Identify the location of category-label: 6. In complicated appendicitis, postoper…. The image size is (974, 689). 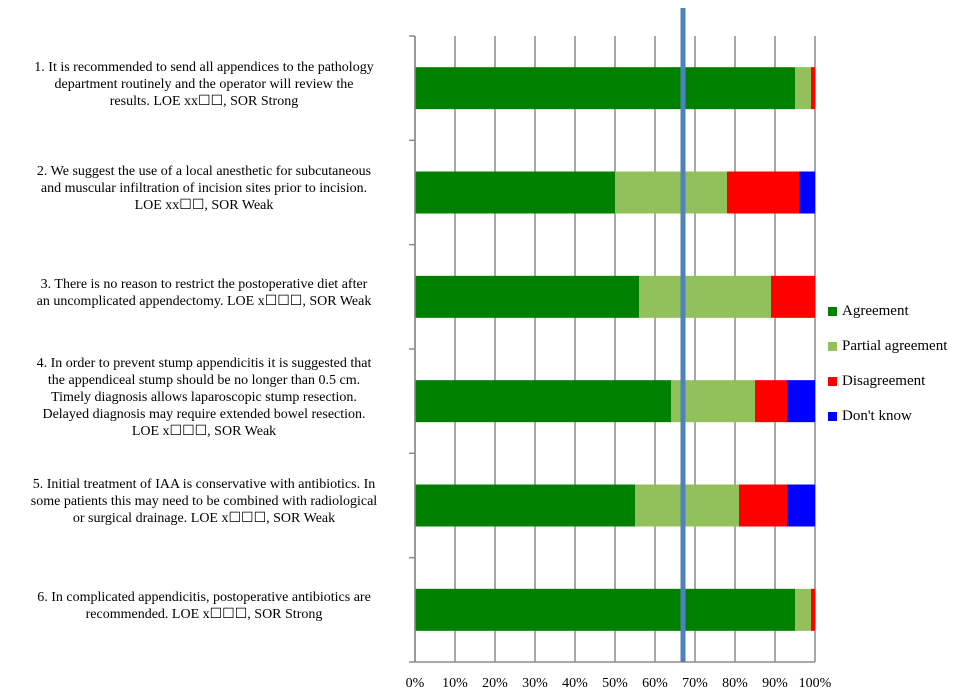
(204, 606).